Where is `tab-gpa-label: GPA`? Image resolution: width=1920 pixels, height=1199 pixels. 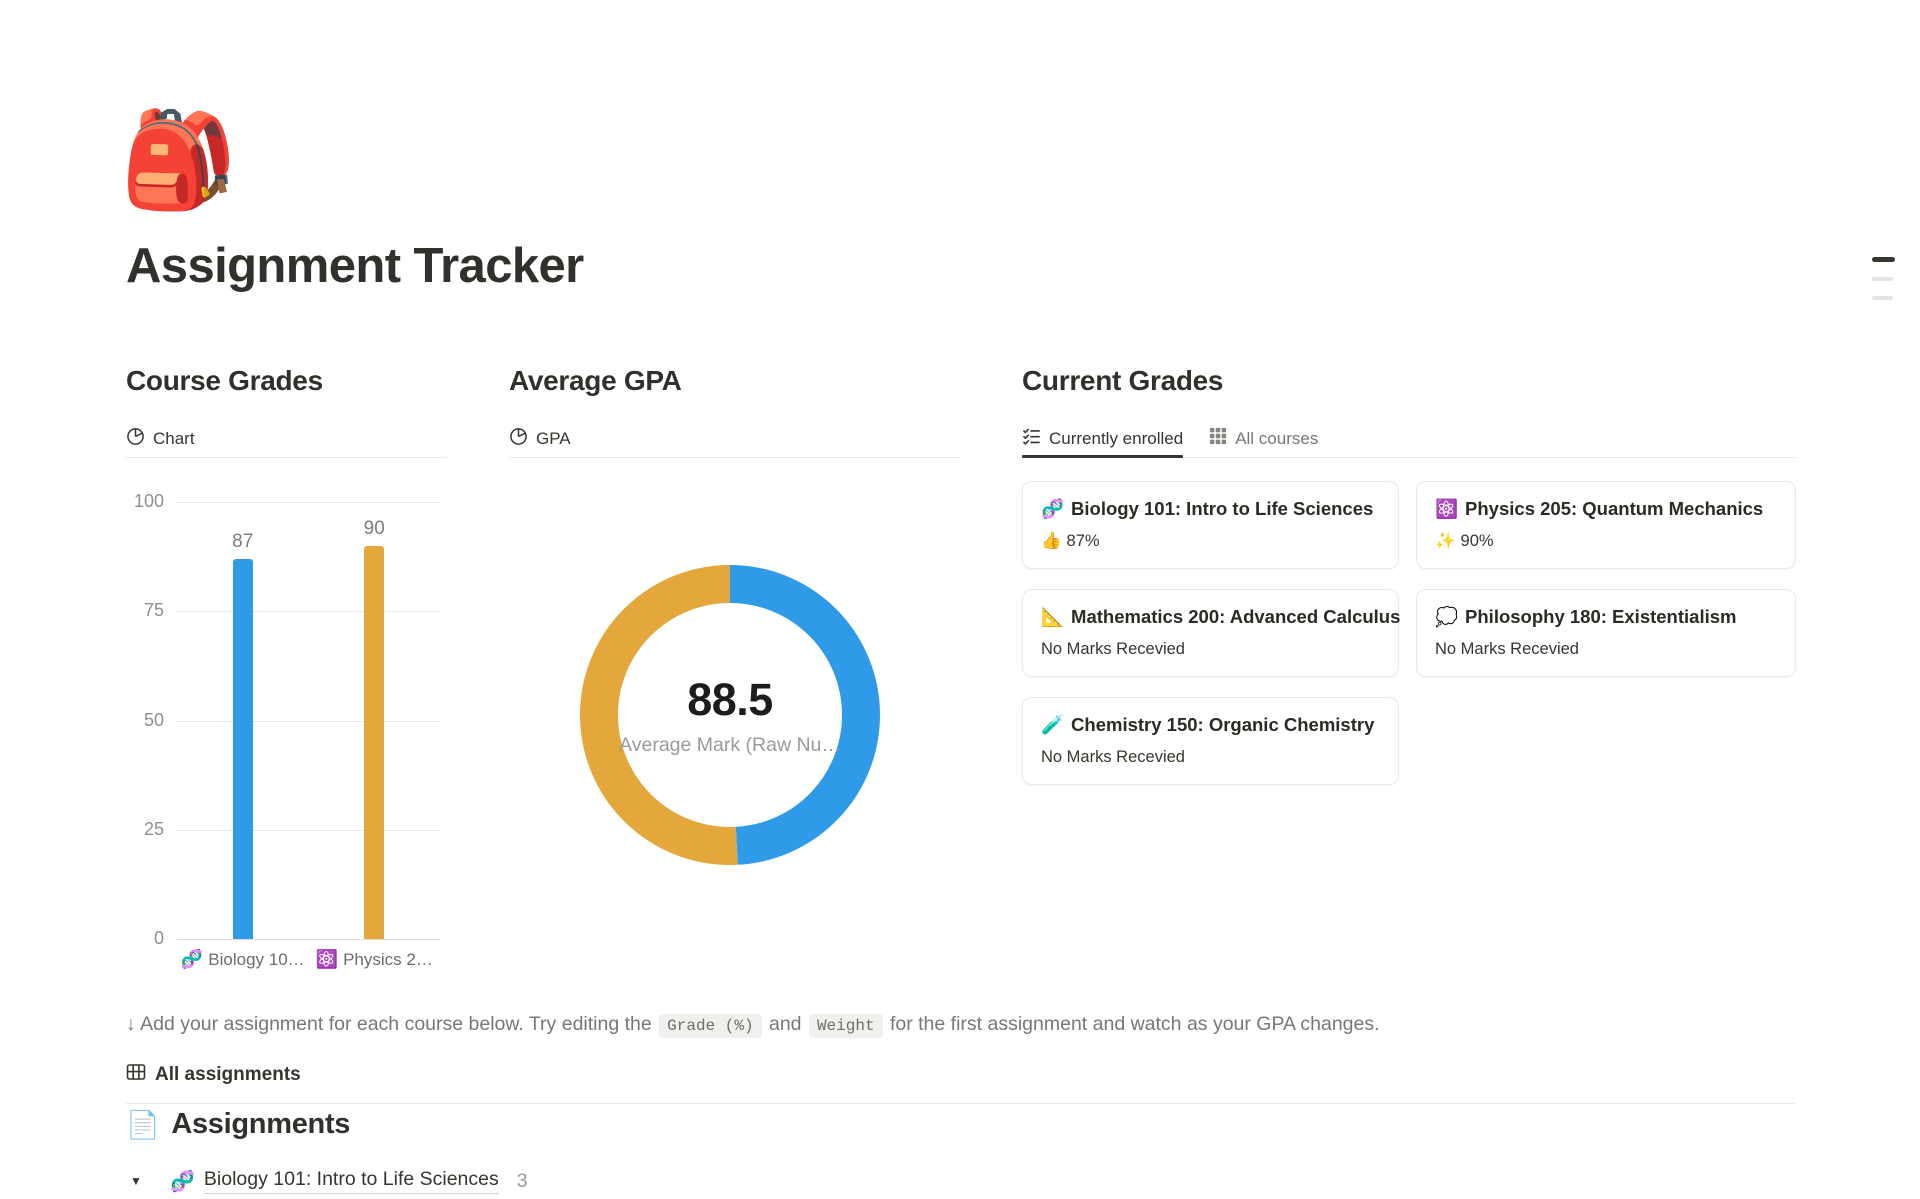
tab-gpa-label: GPA is located at coordinates (553, 438).